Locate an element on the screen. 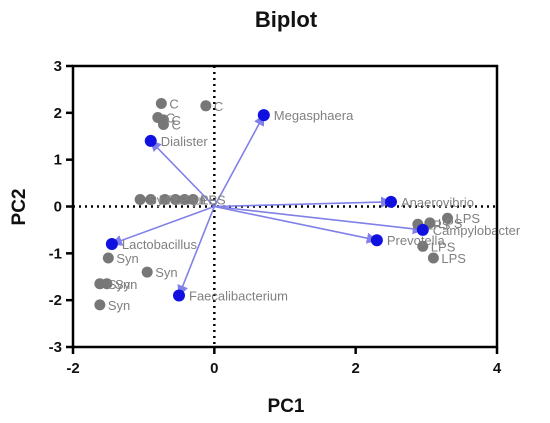  loading-label: Prevotella is located at coordinates (416, 240).